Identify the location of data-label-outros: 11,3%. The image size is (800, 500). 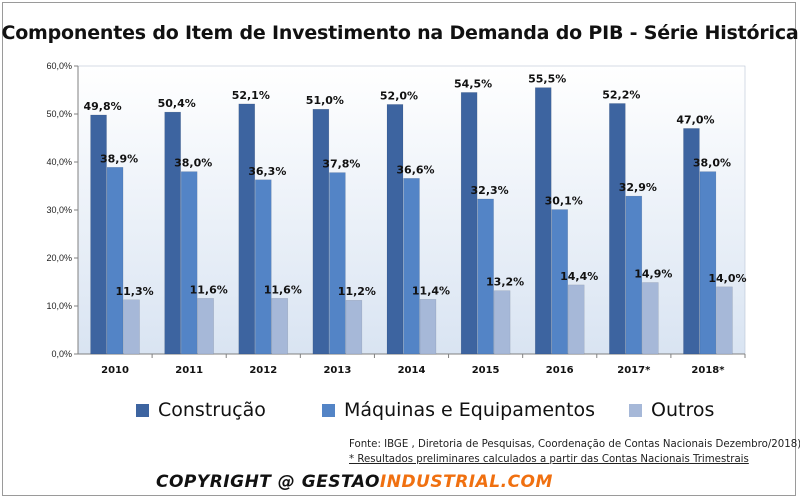
(134, 291).